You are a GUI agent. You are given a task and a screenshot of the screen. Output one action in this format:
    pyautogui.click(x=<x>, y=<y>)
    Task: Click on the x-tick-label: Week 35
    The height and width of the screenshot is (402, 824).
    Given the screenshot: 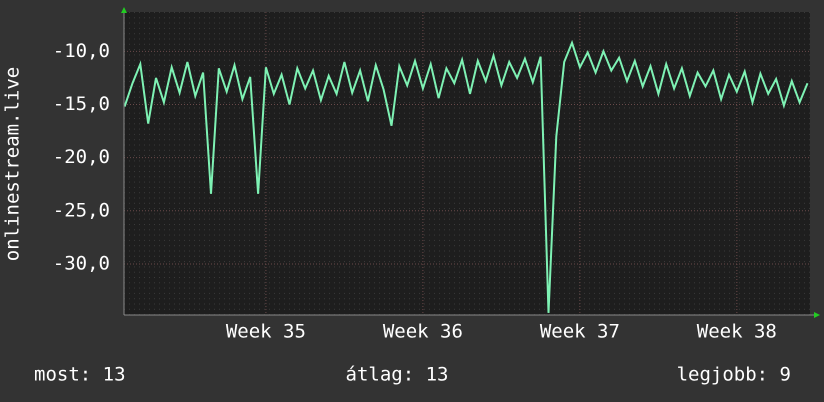 What is the action you would take?
    pyautogui.click(x=266, y=332)
    